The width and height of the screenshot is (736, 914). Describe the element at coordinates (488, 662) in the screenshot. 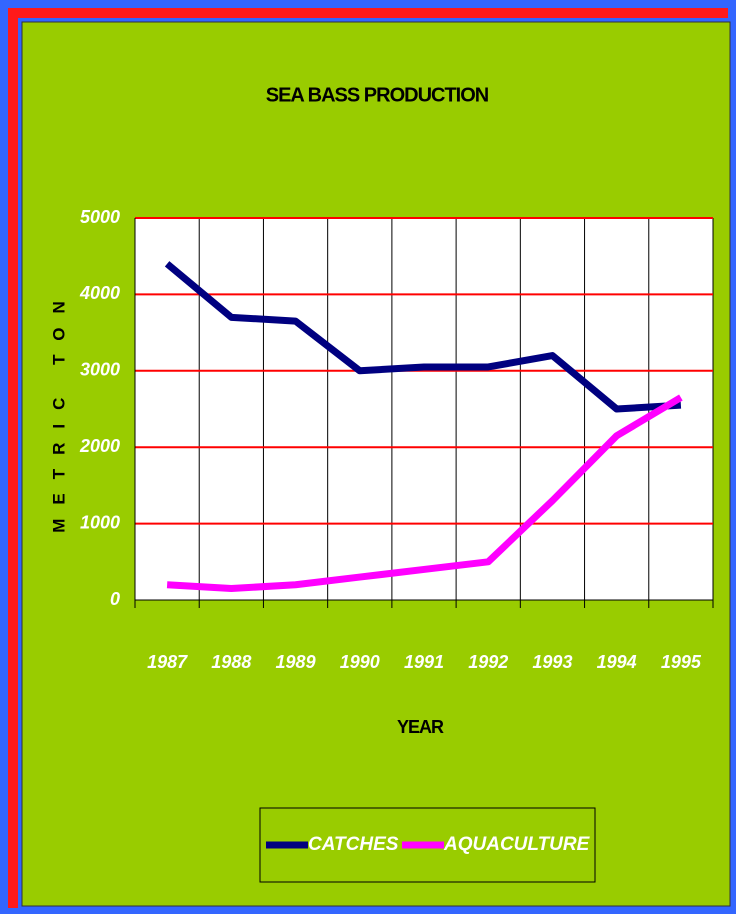

I see `x-tick-label: 1992` at that location.